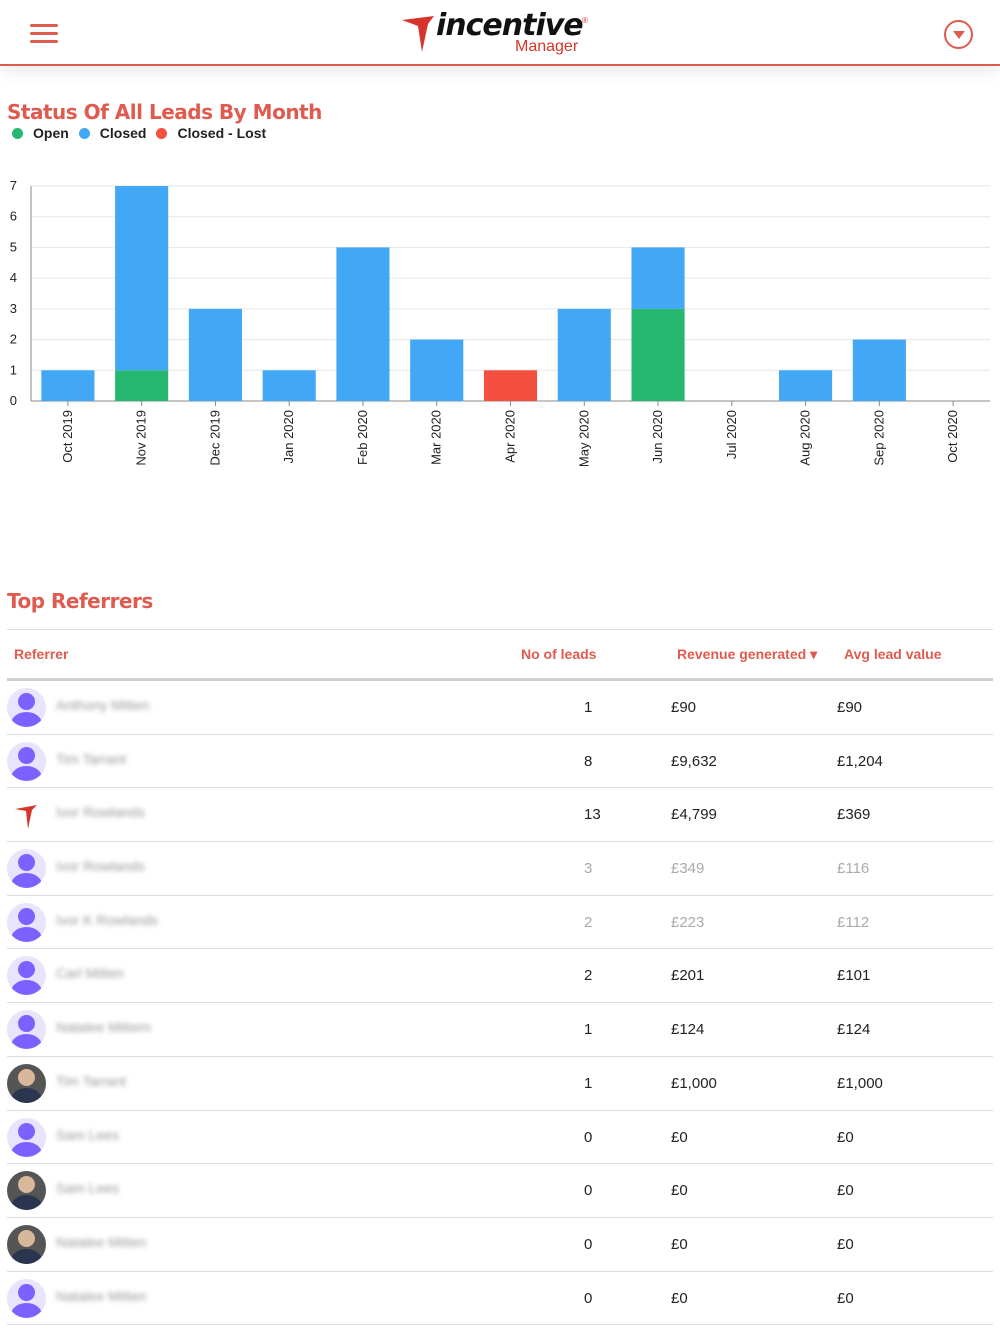  What do you see at coordinates (853, 869) in the screenshot?
I see `avg-lead-value: £116` at bounding box center [853, 869].